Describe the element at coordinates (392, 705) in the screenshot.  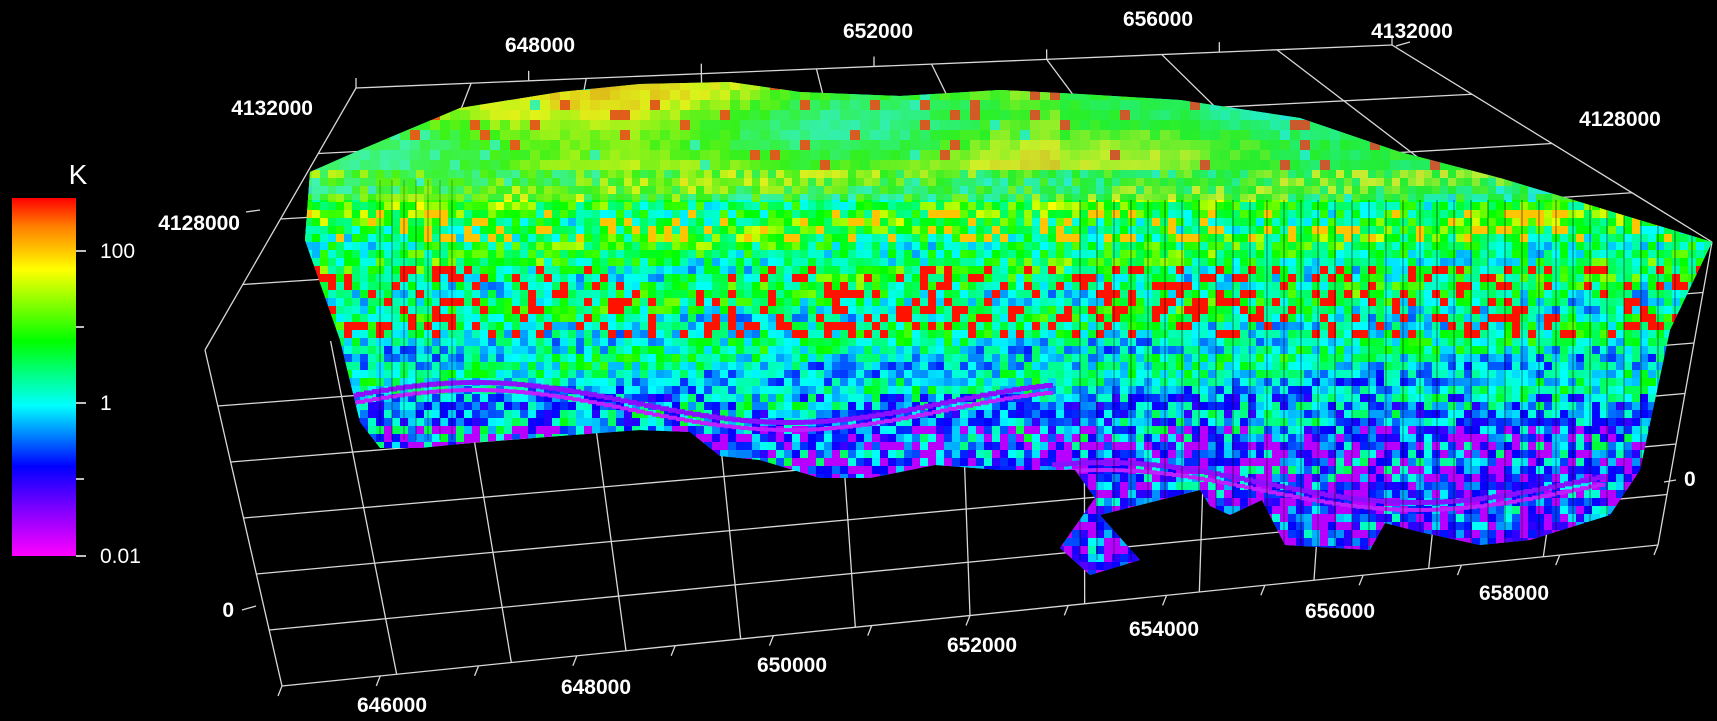
I see `x-front-tick-646000: 646000` at that location.